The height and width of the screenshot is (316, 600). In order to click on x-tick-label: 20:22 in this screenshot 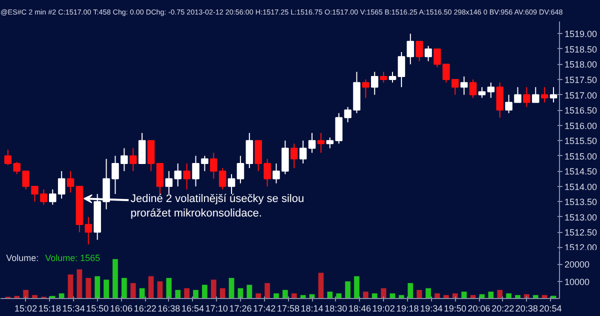, I will do `click(503, 309)`.